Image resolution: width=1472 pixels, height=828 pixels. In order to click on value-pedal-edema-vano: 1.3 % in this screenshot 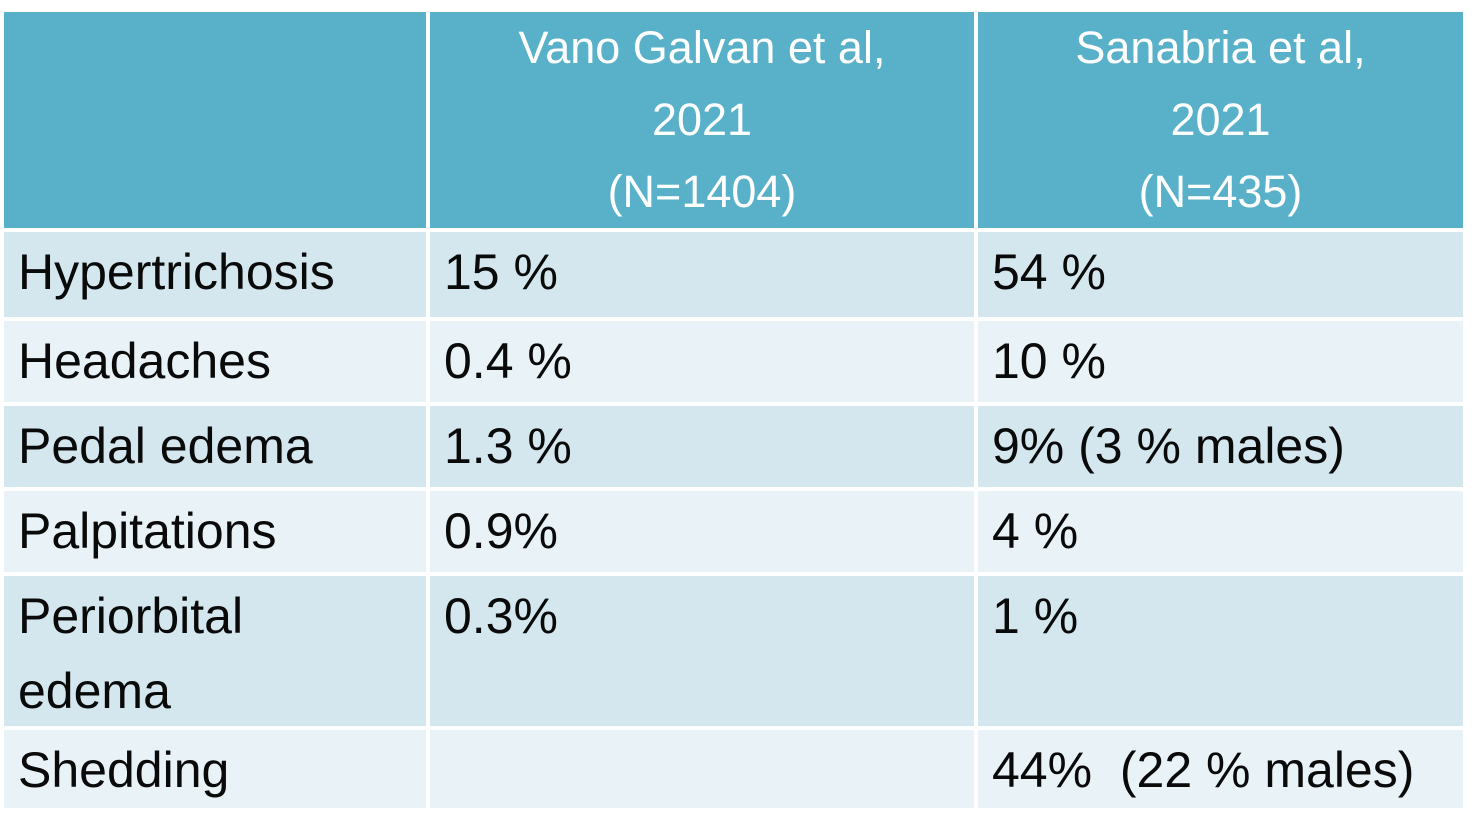, I will do `click(702, 446)`.